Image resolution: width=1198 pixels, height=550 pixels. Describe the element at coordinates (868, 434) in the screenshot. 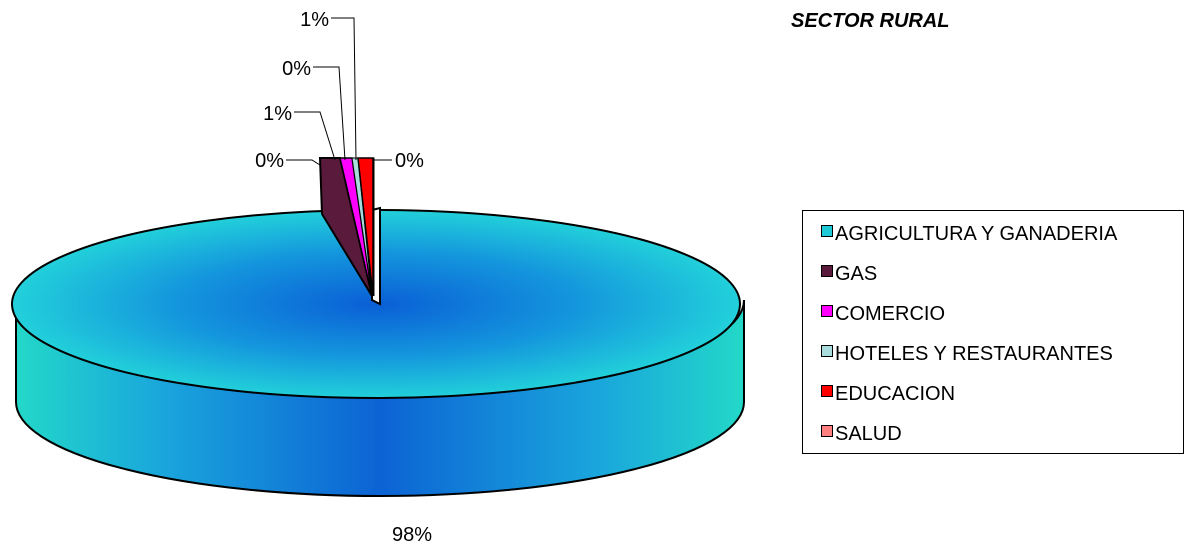

I see `legend-label: SALUD` at that location.